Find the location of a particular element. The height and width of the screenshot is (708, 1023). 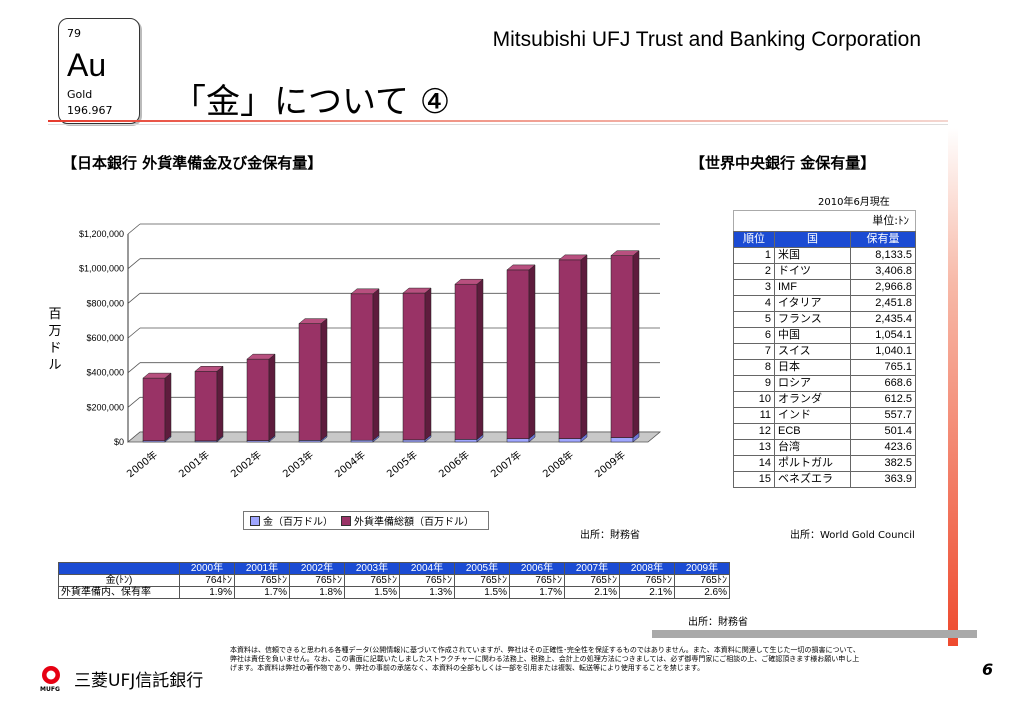

y-tick-label: $800,000 is located at coordinates (105, 303).